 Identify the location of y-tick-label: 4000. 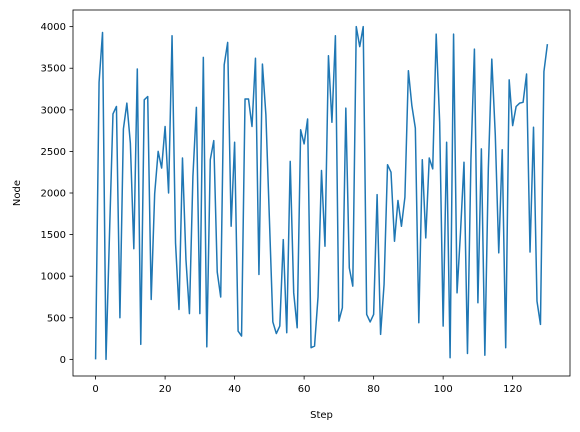
(53, 27).